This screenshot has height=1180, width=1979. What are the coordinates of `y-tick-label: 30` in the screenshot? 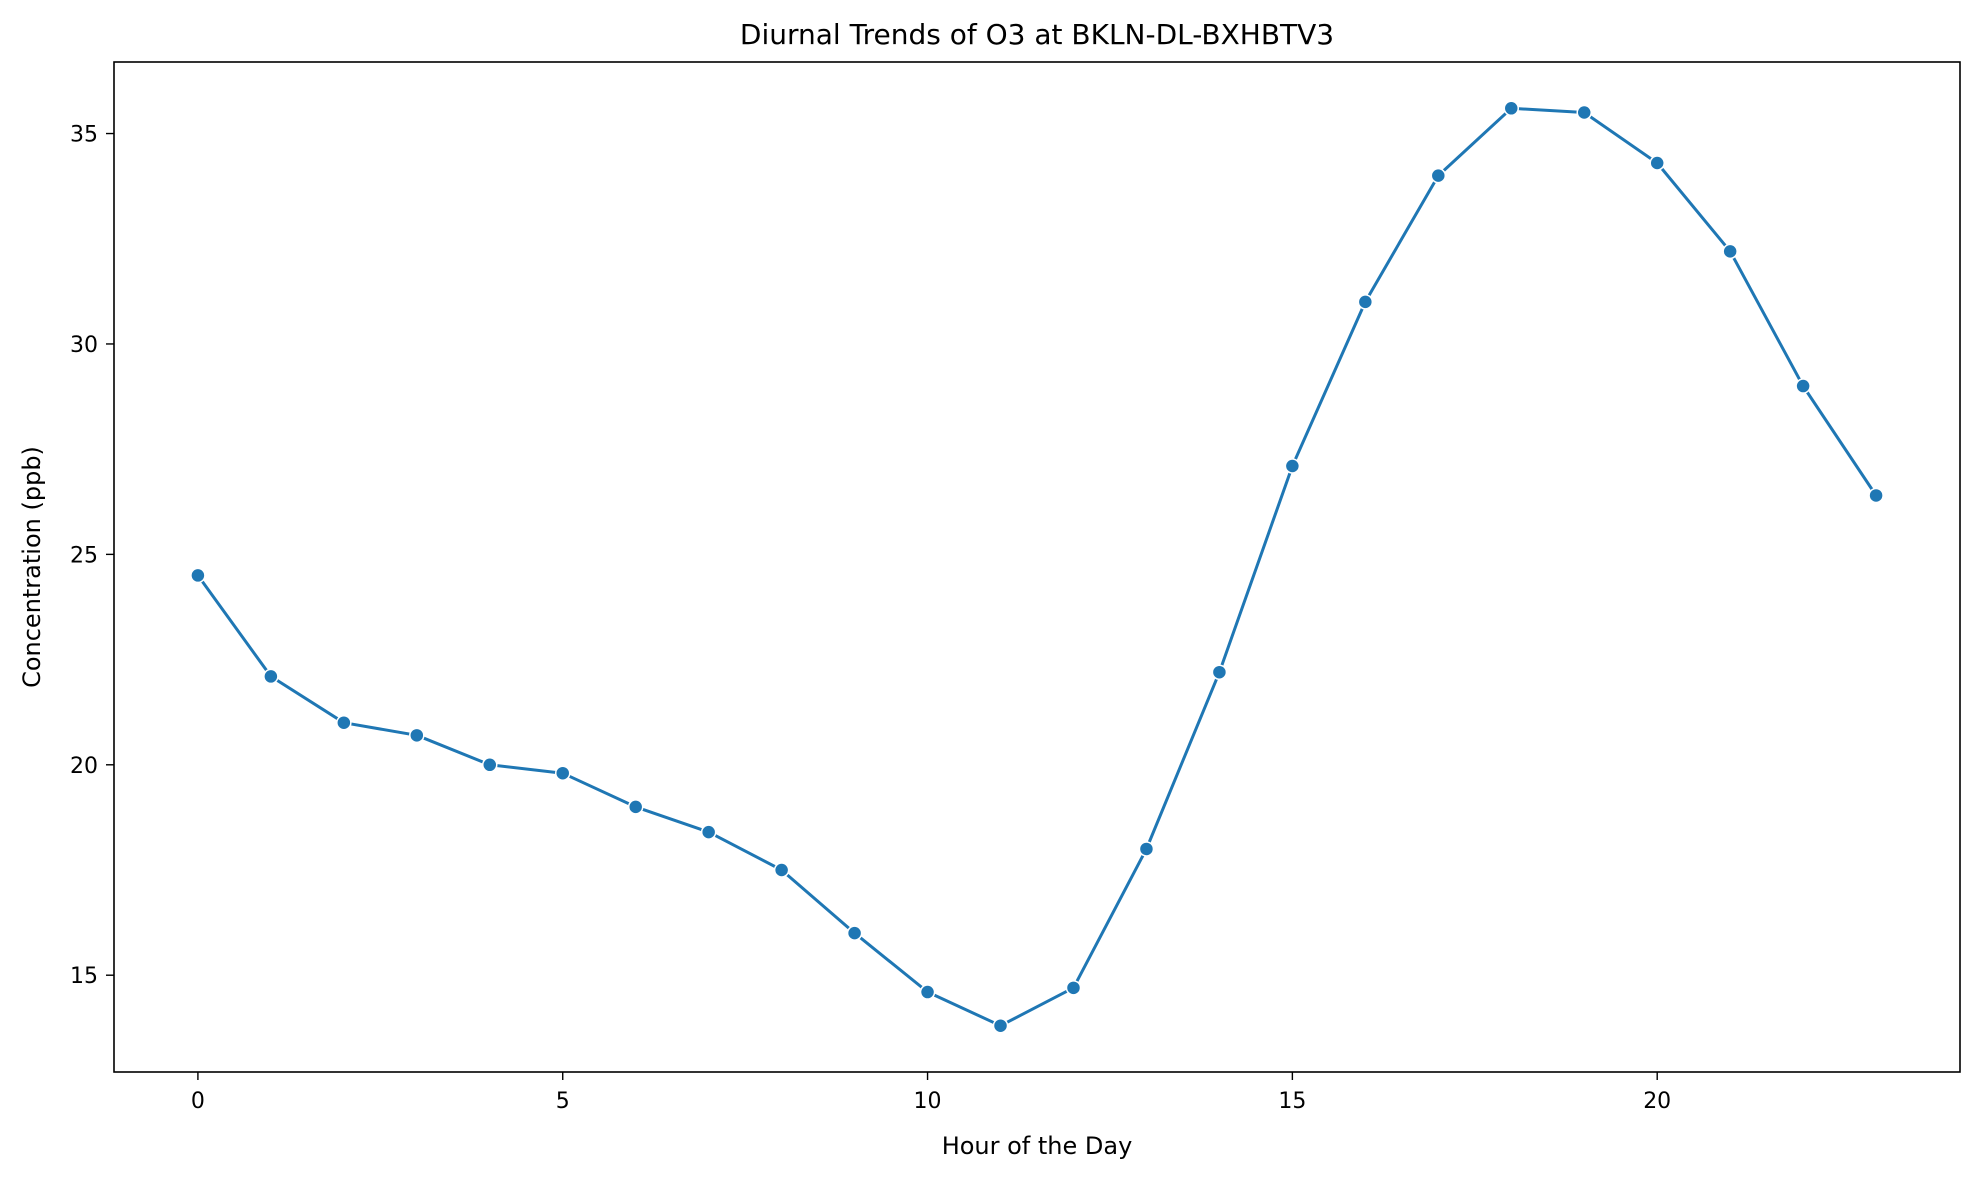 It's located at (84, 345).